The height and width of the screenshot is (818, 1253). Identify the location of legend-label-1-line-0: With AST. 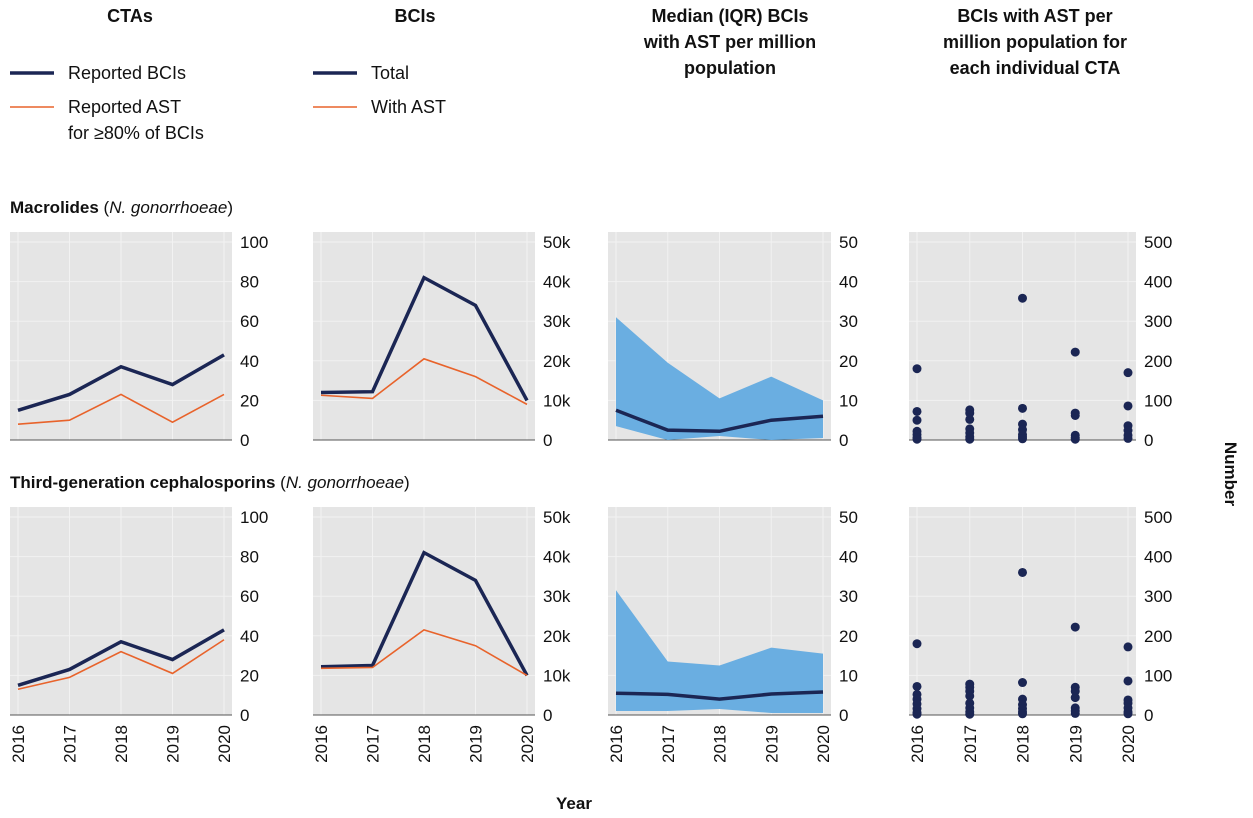
(408, 107).